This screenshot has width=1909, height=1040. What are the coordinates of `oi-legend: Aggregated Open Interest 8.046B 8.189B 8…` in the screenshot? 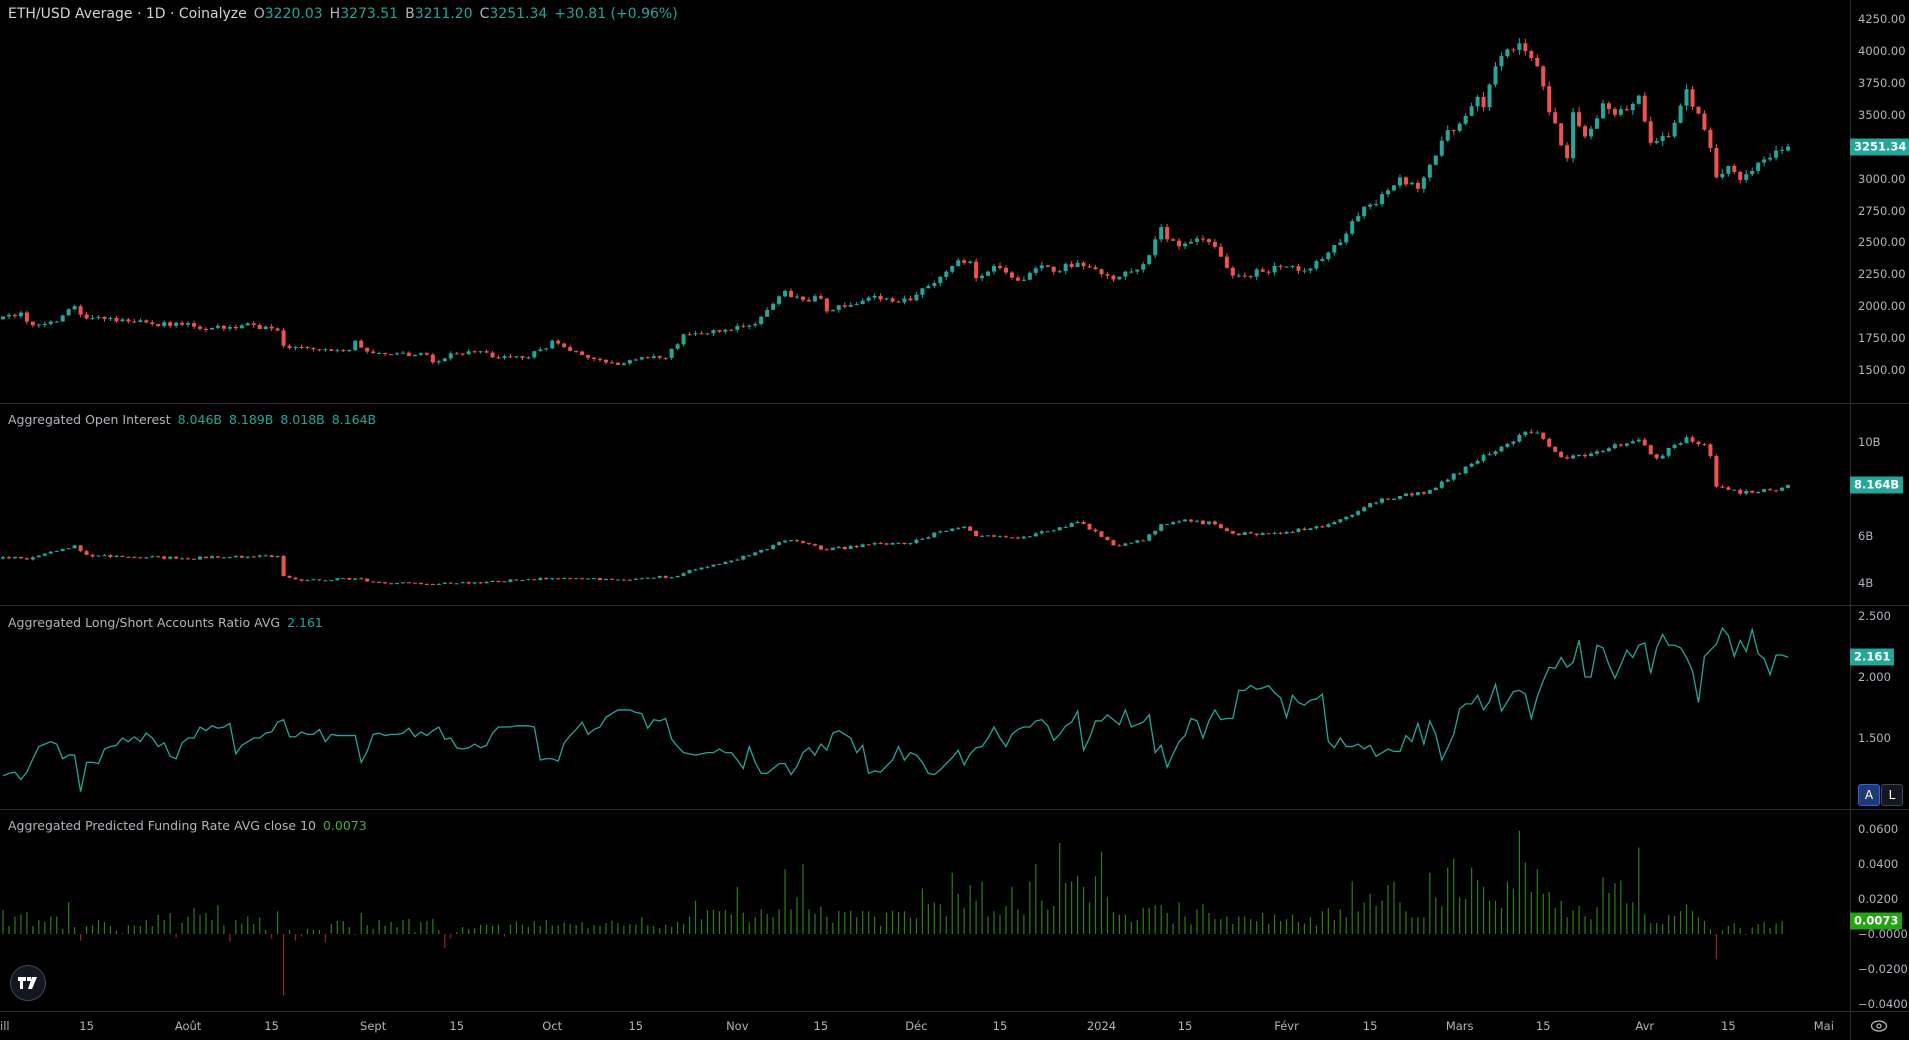 It's located at (192, 419).